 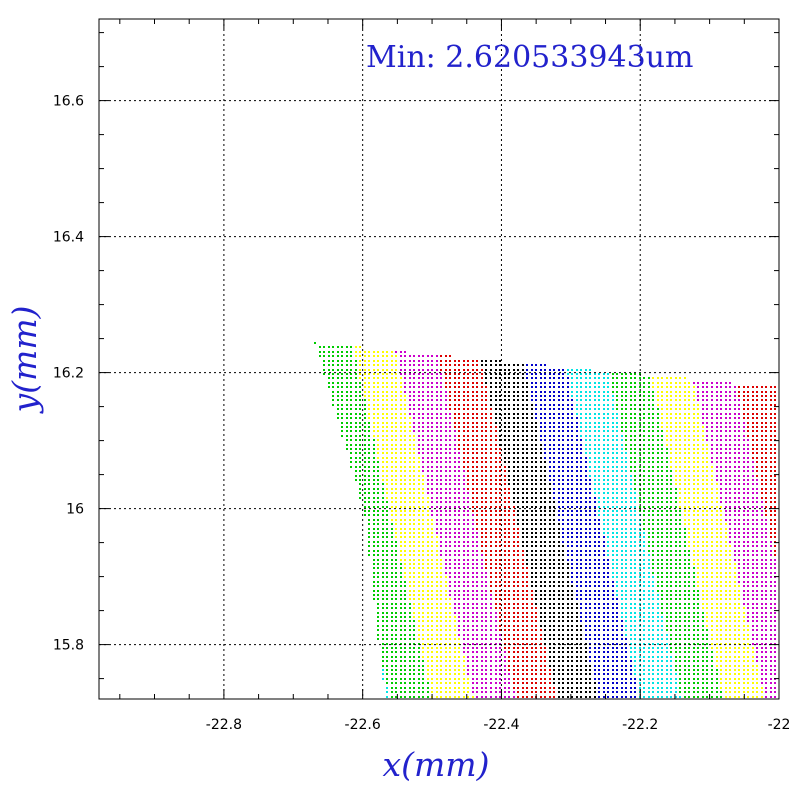 What do you see at coordinates (24, 360) in the screenshot?
I see `y-axis-title: y(mm)` at bounding box center [24, 360].